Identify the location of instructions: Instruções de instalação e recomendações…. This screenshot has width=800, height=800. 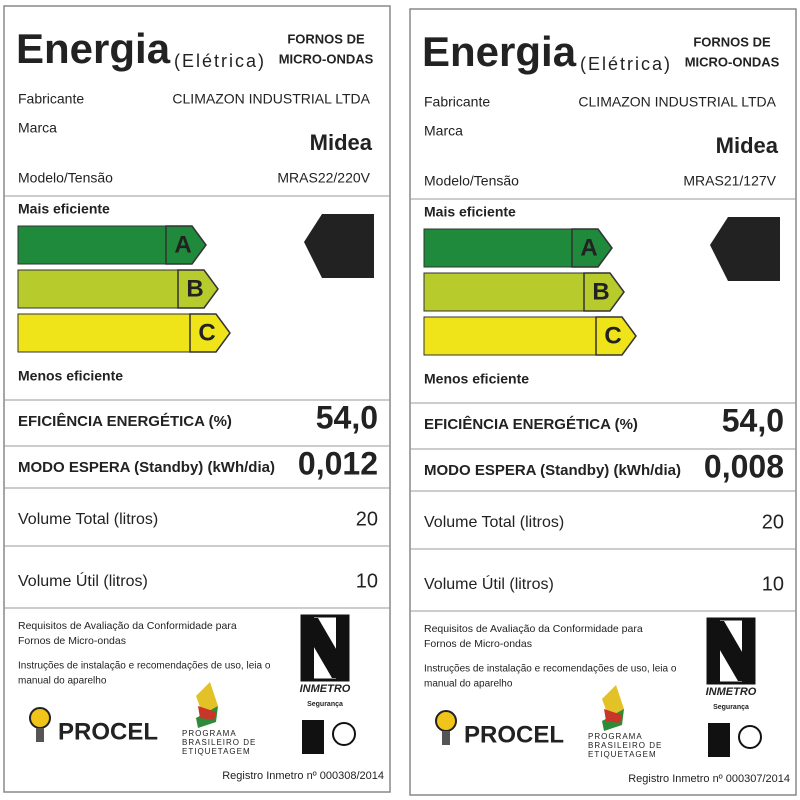
(144, 666).